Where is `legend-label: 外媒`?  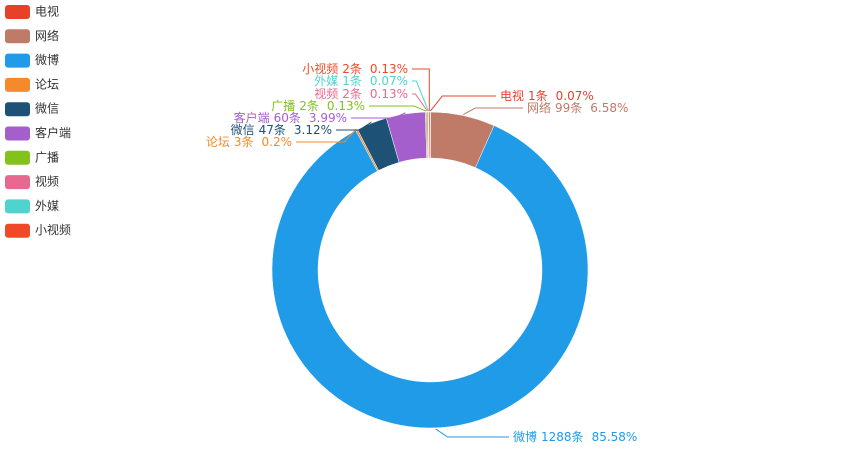 legend-label: 外媒 is located at coordinates (47, 206).